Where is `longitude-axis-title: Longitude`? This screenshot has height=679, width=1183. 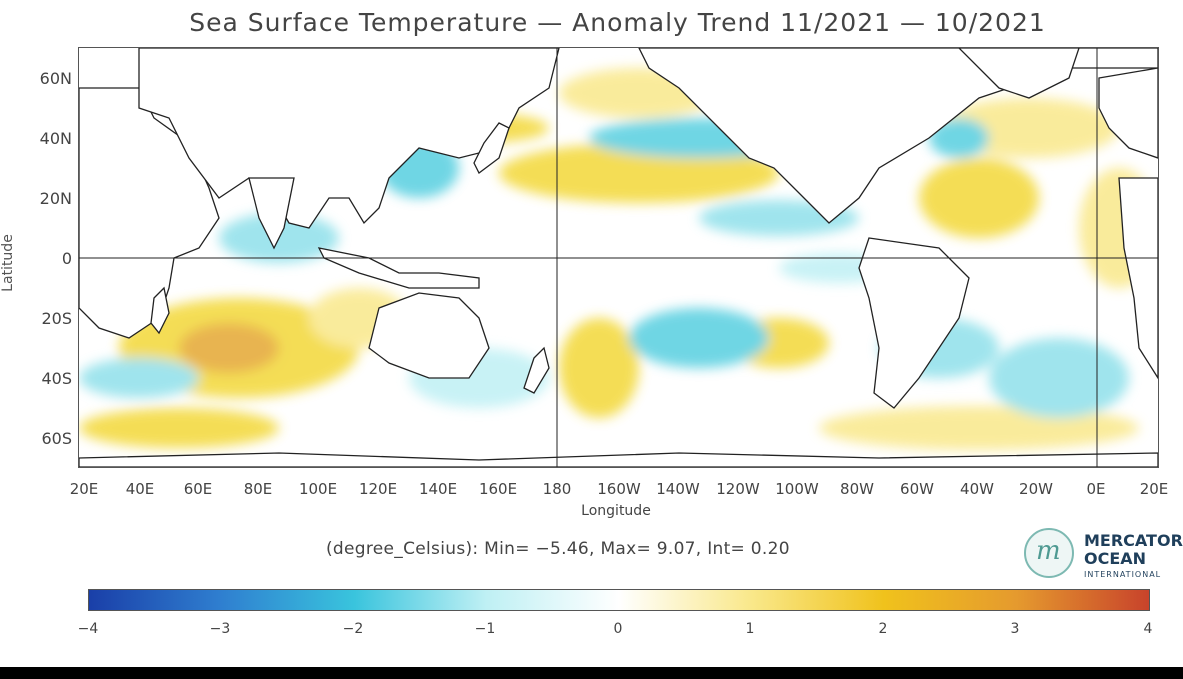
longitude-axis-title: Longitude is located at coordinates (616, 511).